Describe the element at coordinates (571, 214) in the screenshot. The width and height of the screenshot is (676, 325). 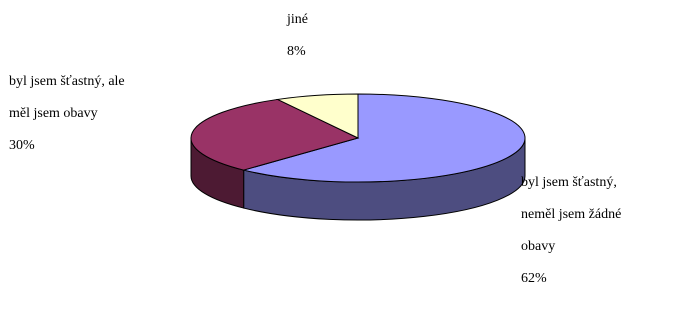
I see `label-line: neměl jsem žádné` at that location.